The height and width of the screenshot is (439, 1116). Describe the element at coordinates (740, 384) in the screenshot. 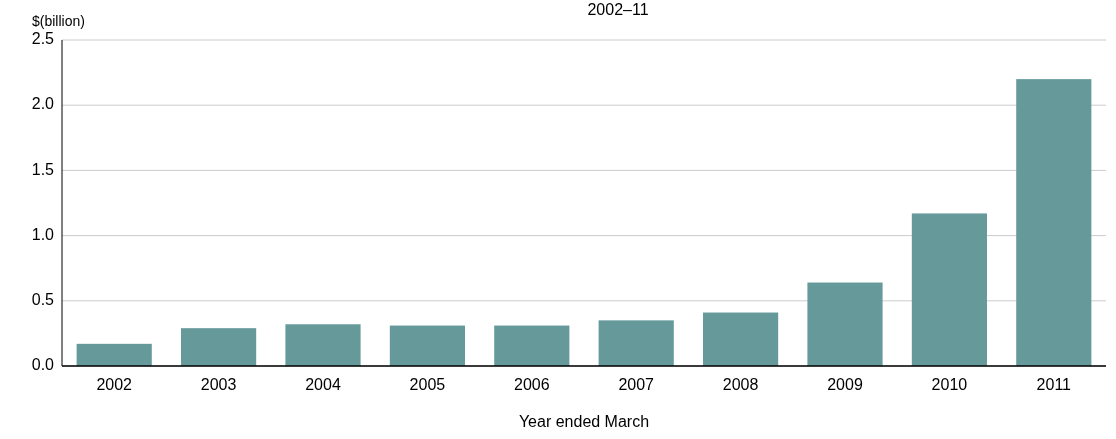

I see `x-tick-label: 2008` at that location.